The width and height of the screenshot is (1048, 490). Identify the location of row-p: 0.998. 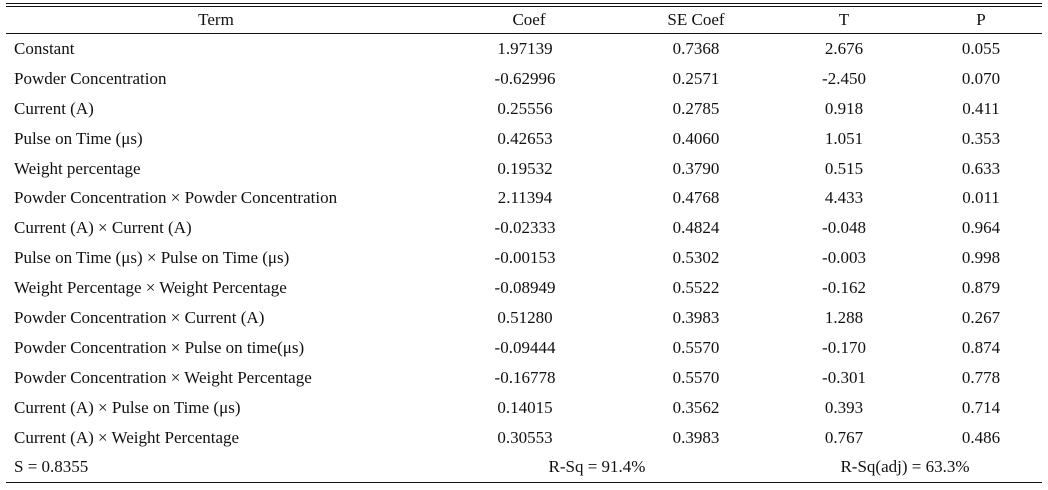
(981, 258).